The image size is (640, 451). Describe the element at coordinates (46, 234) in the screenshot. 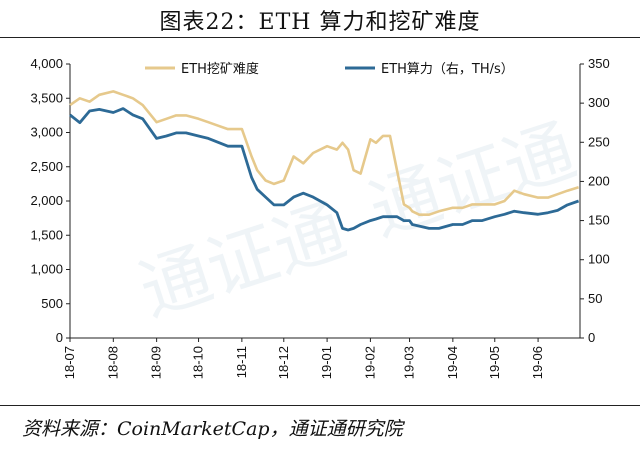

I see `left-tick-label: 1,500` at that location.